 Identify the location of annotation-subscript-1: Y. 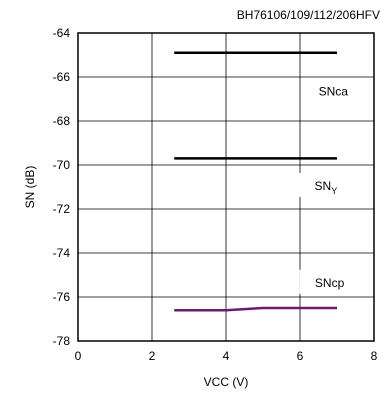
(334, 191).